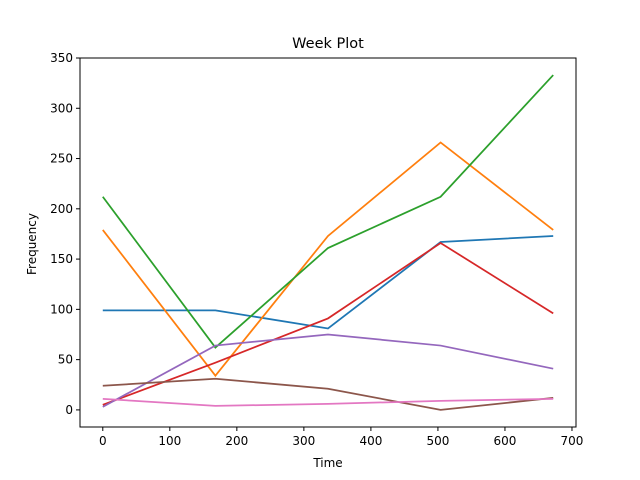 The width and height of the screenshot is (640, 480). Describe the element at coordinates (328, 44) in the screenshot. I see `chart-title: Week Plot` at that location.